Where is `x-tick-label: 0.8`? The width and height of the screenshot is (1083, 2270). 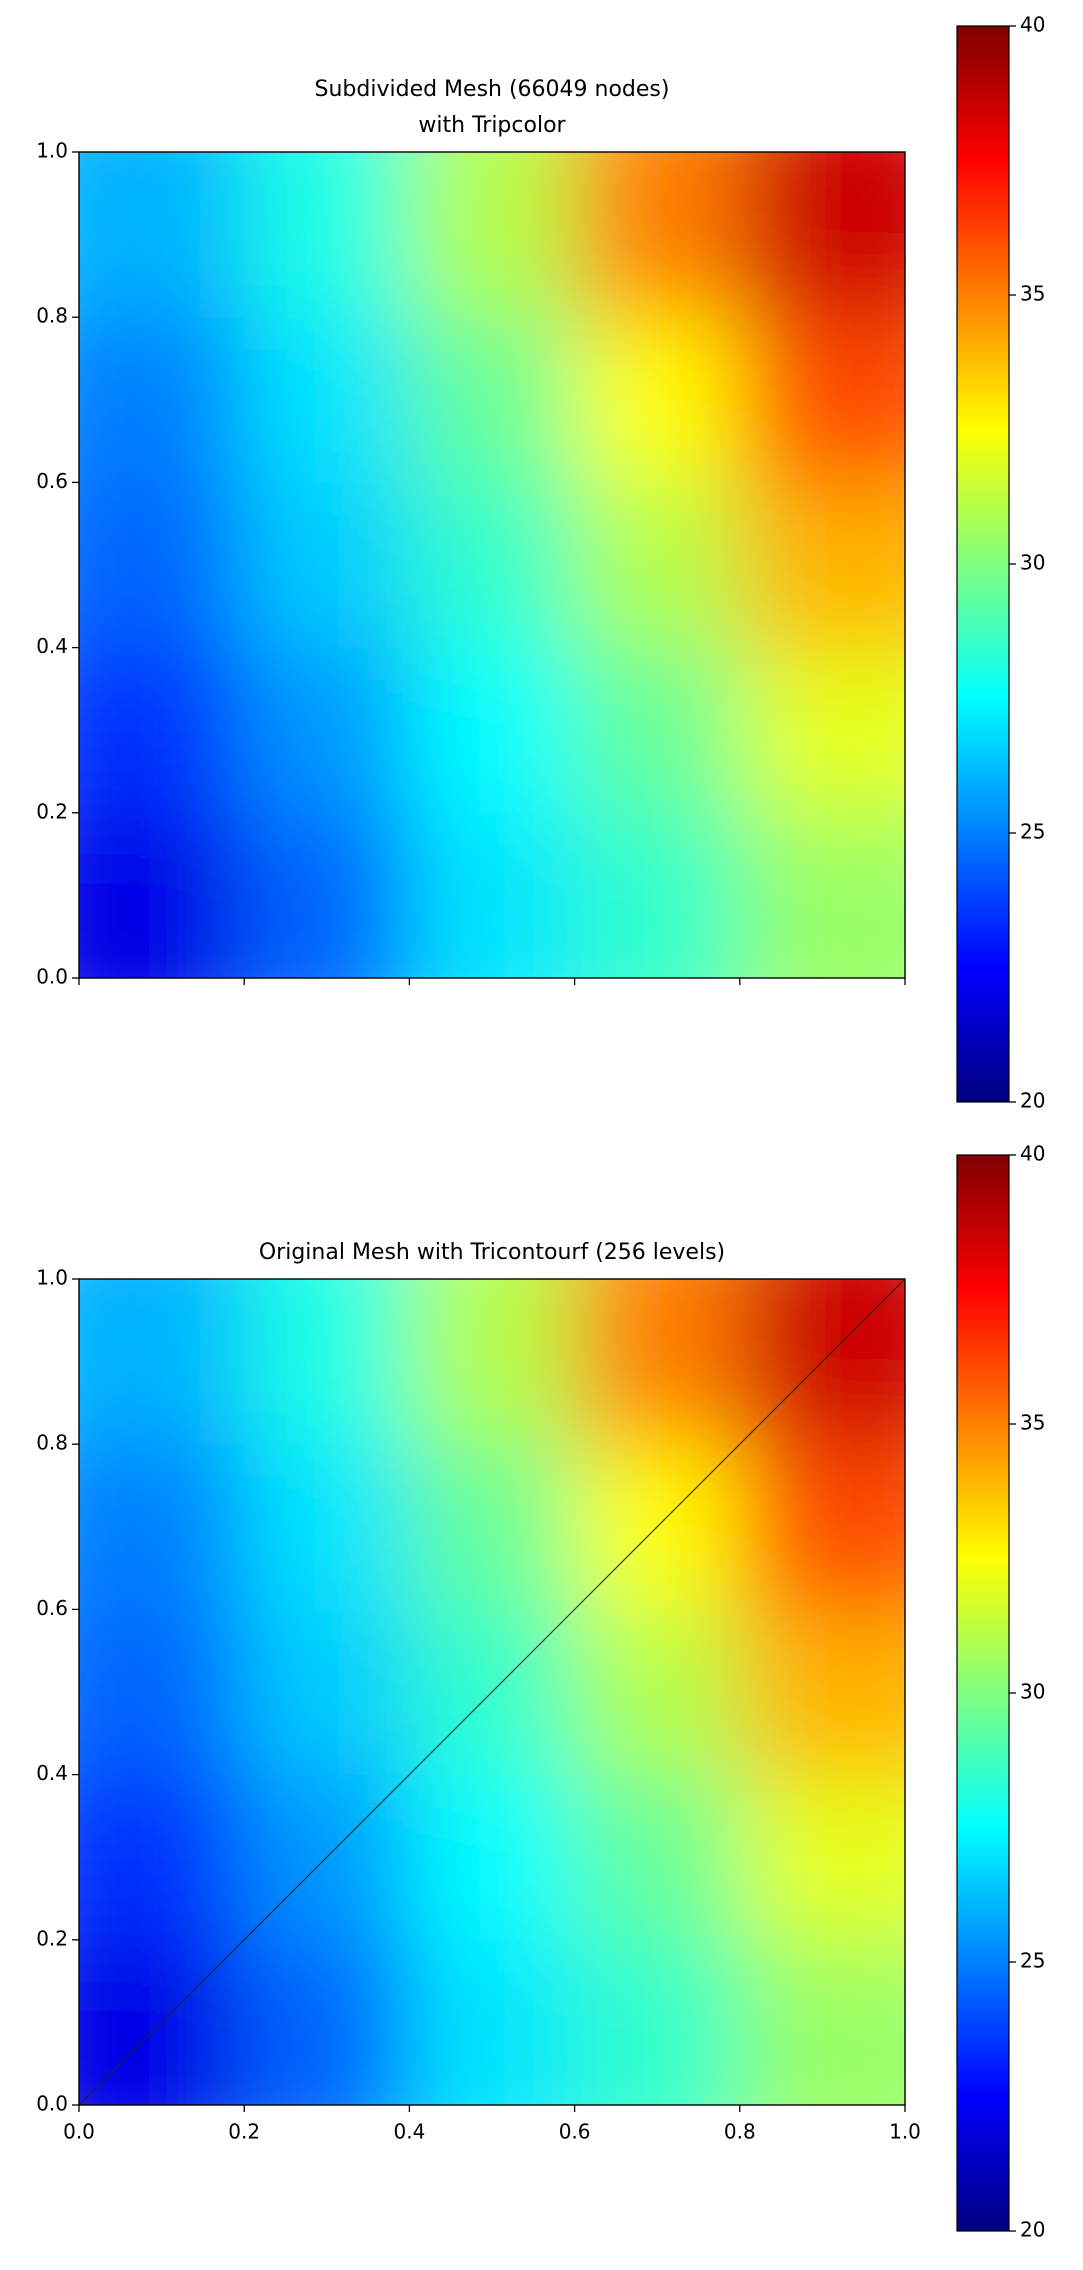
x-tick-label: 0.8 is located at coordinates (740, 2132).